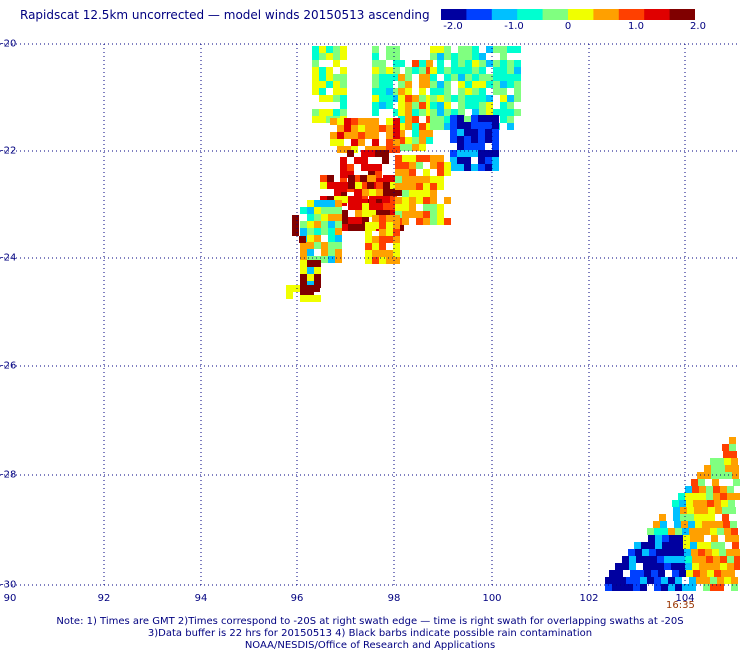 The height and width of the screenshot is (651, 740). What do you see at coordinates (589, 598) in the screenshot?
I see `lon-label: 102` at bounding box center [589, 598].